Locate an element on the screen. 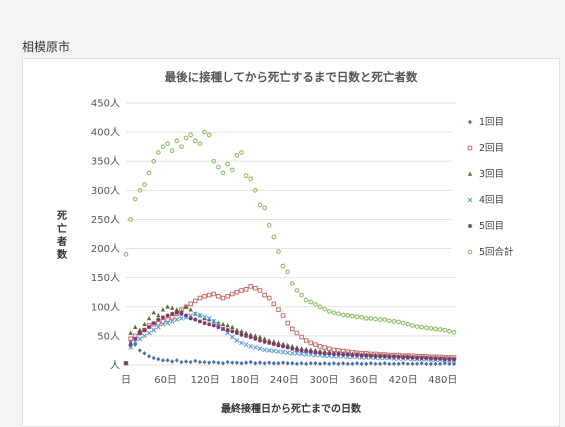 Image resolution: width=565 pixels, height=427 pixels. legend-label: 1回目 is located at coordinates (491, 122).